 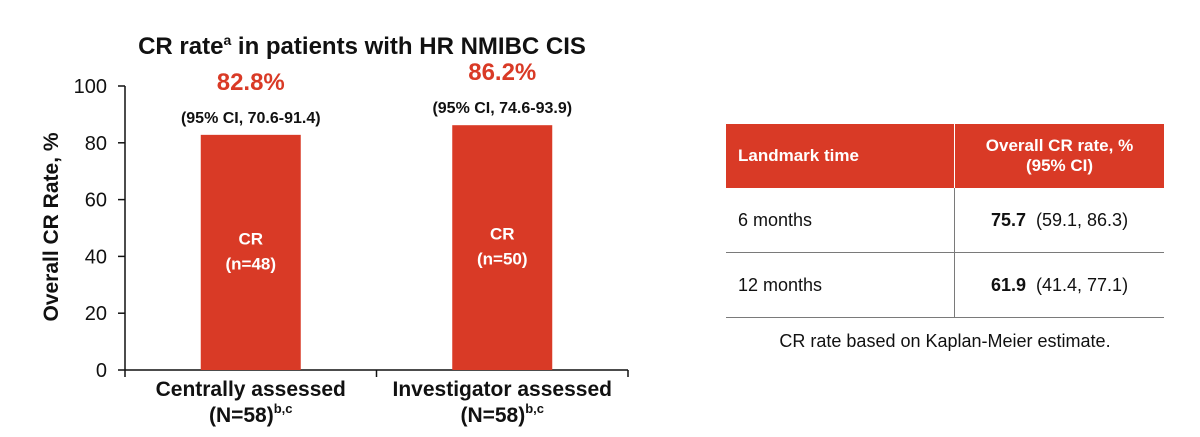 I want to click on landmark-time-cell: 12 months, so click(x=840, y=285).